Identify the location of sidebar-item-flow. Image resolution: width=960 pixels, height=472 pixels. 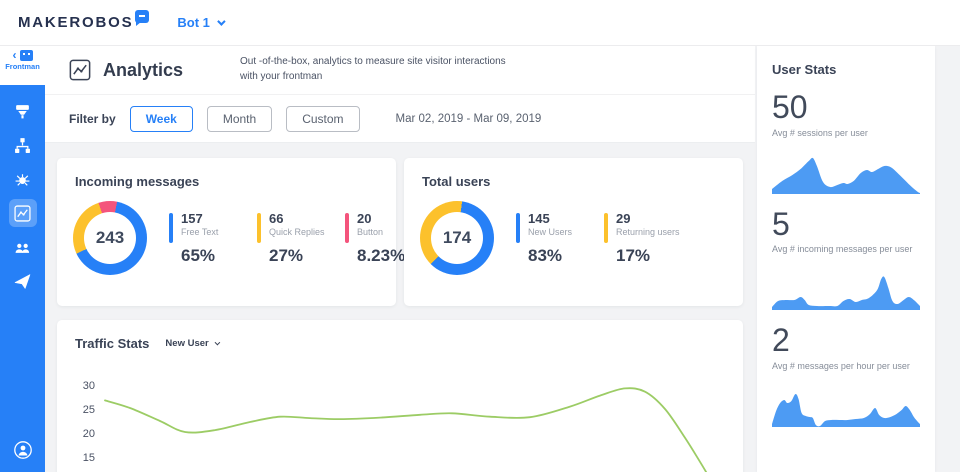
(23, 145).